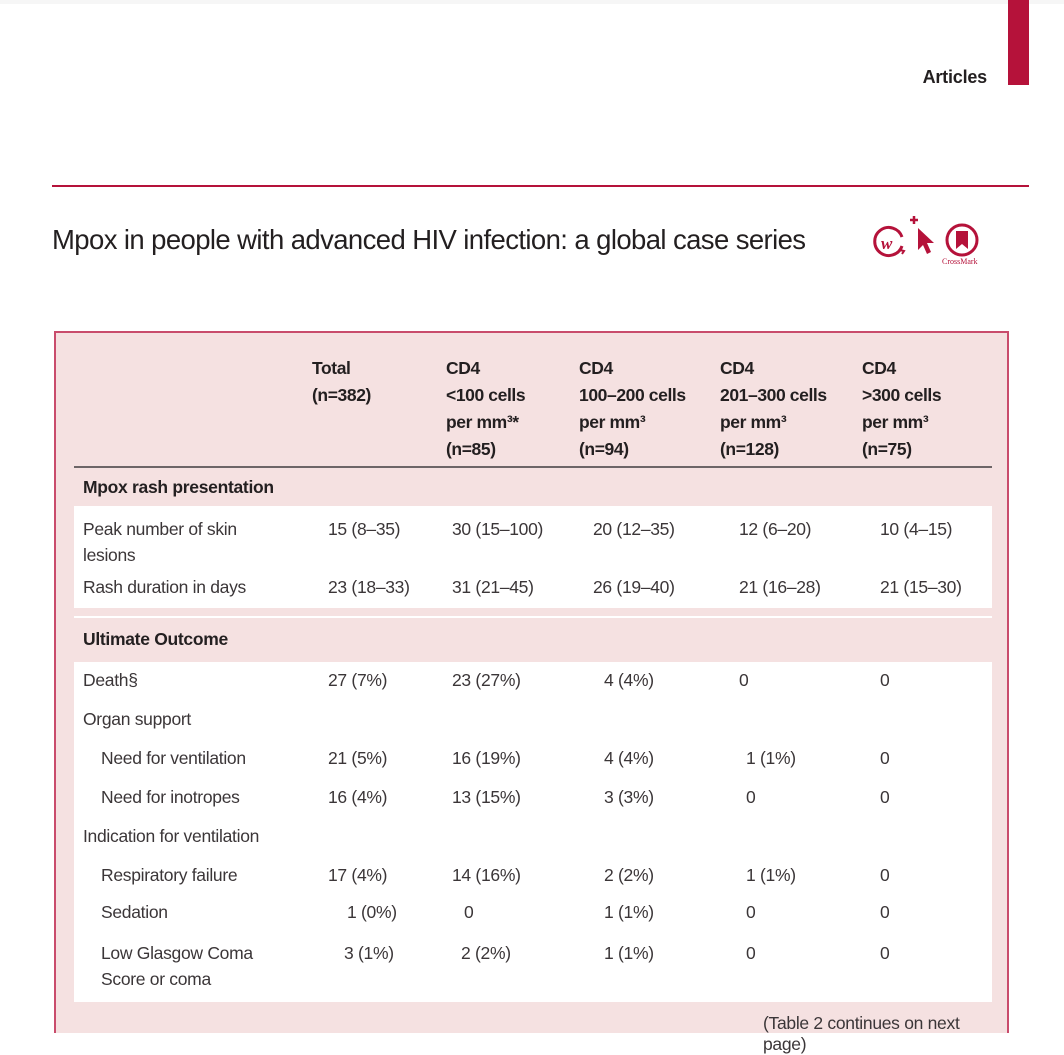 This screenshot has height=1055, width=1064. I want to click on article-badges: w CrossMark, so click(932, 242).